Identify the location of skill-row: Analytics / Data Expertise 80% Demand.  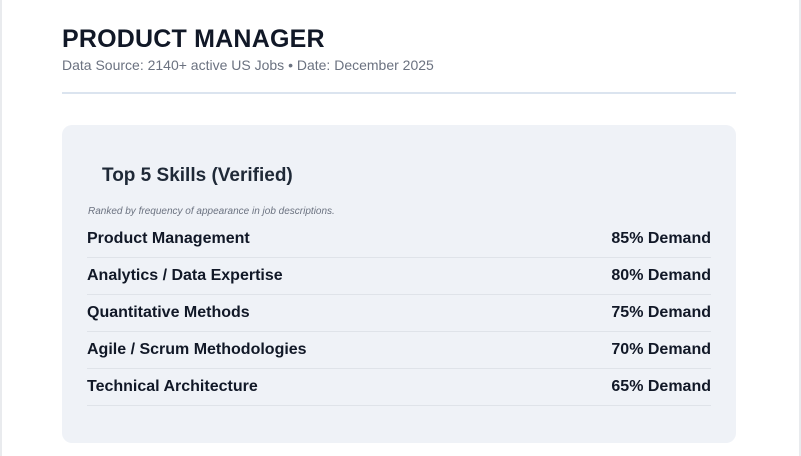
(399, 276).